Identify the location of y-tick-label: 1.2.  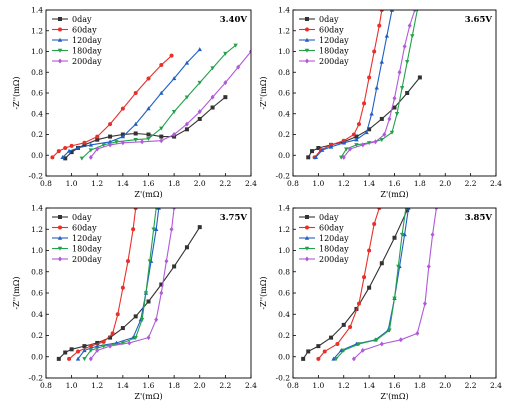
(37, 229).